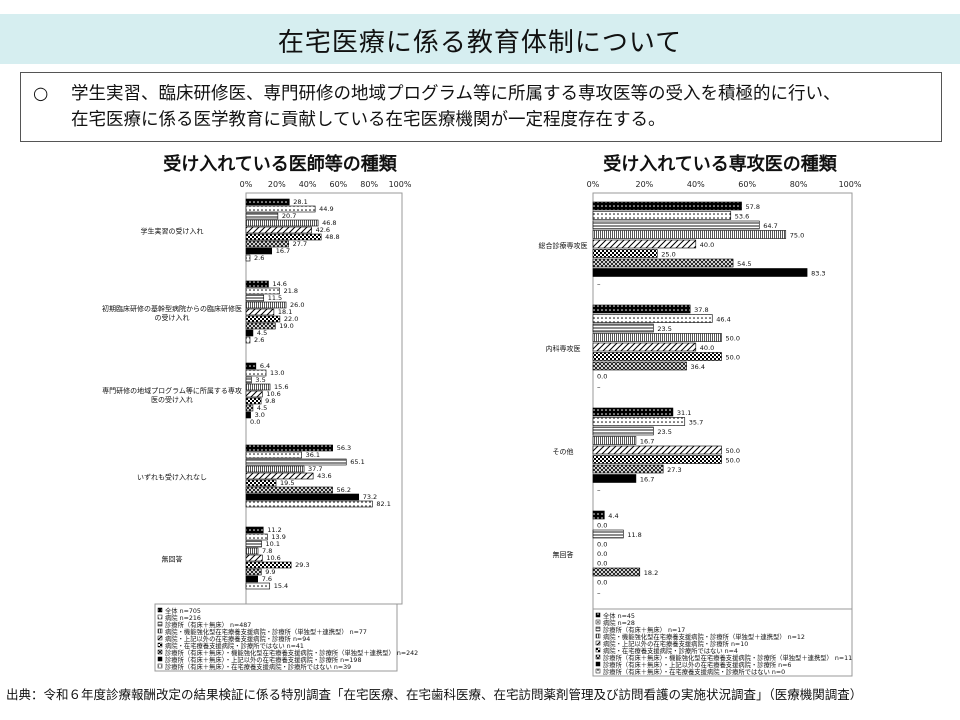 This screenshot has width=960, height=720. I want to click on bar-value-label: 21.8, so click(291, 291).